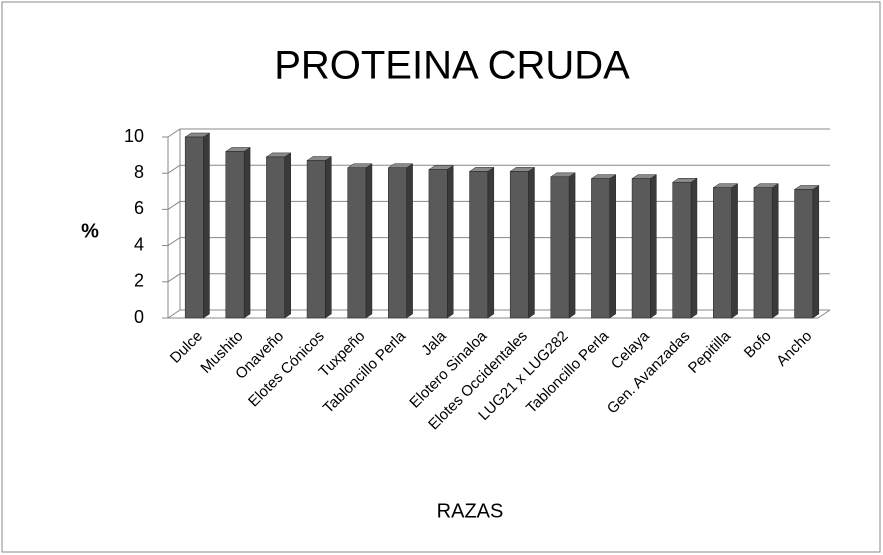 The image size is (883, 555). What do you see at coordinates (139, 281) in the screenshot?
I see `y-tick-label: 2` at bounding box center [139, 281].